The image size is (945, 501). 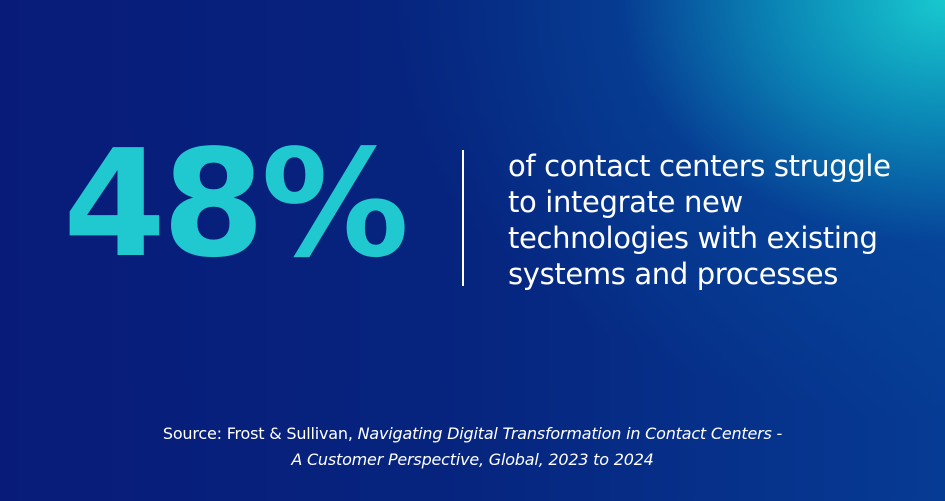 What do you see at coordinates (699, 166) in the screenshot?
I see `description-line: of contact centers struggle` at bounding box center [699, 166].